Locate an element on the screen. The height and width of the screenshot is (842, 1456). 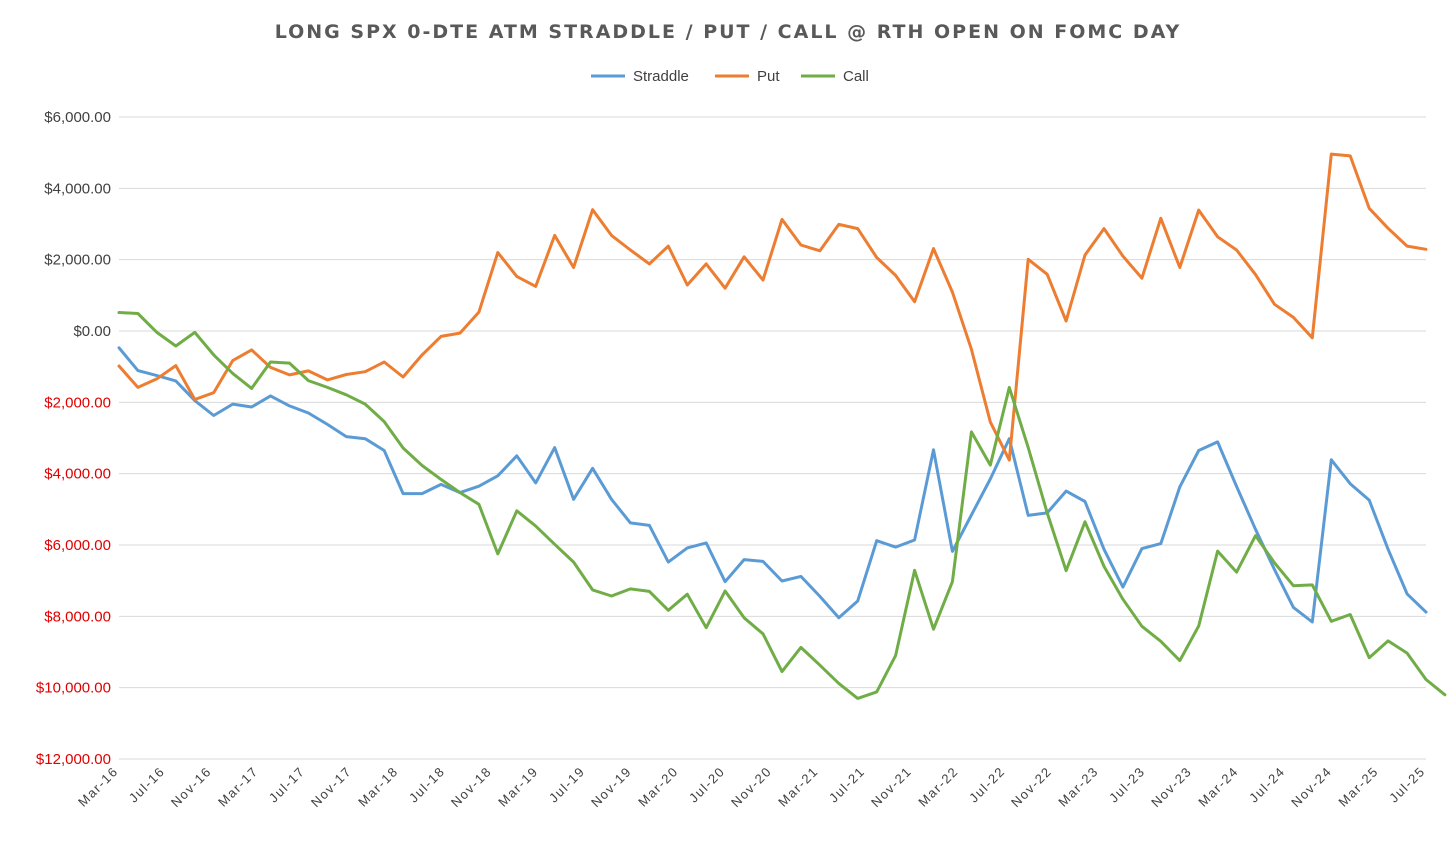
x-tick-label: Jul-24 is located at coordinates (1267, 785).